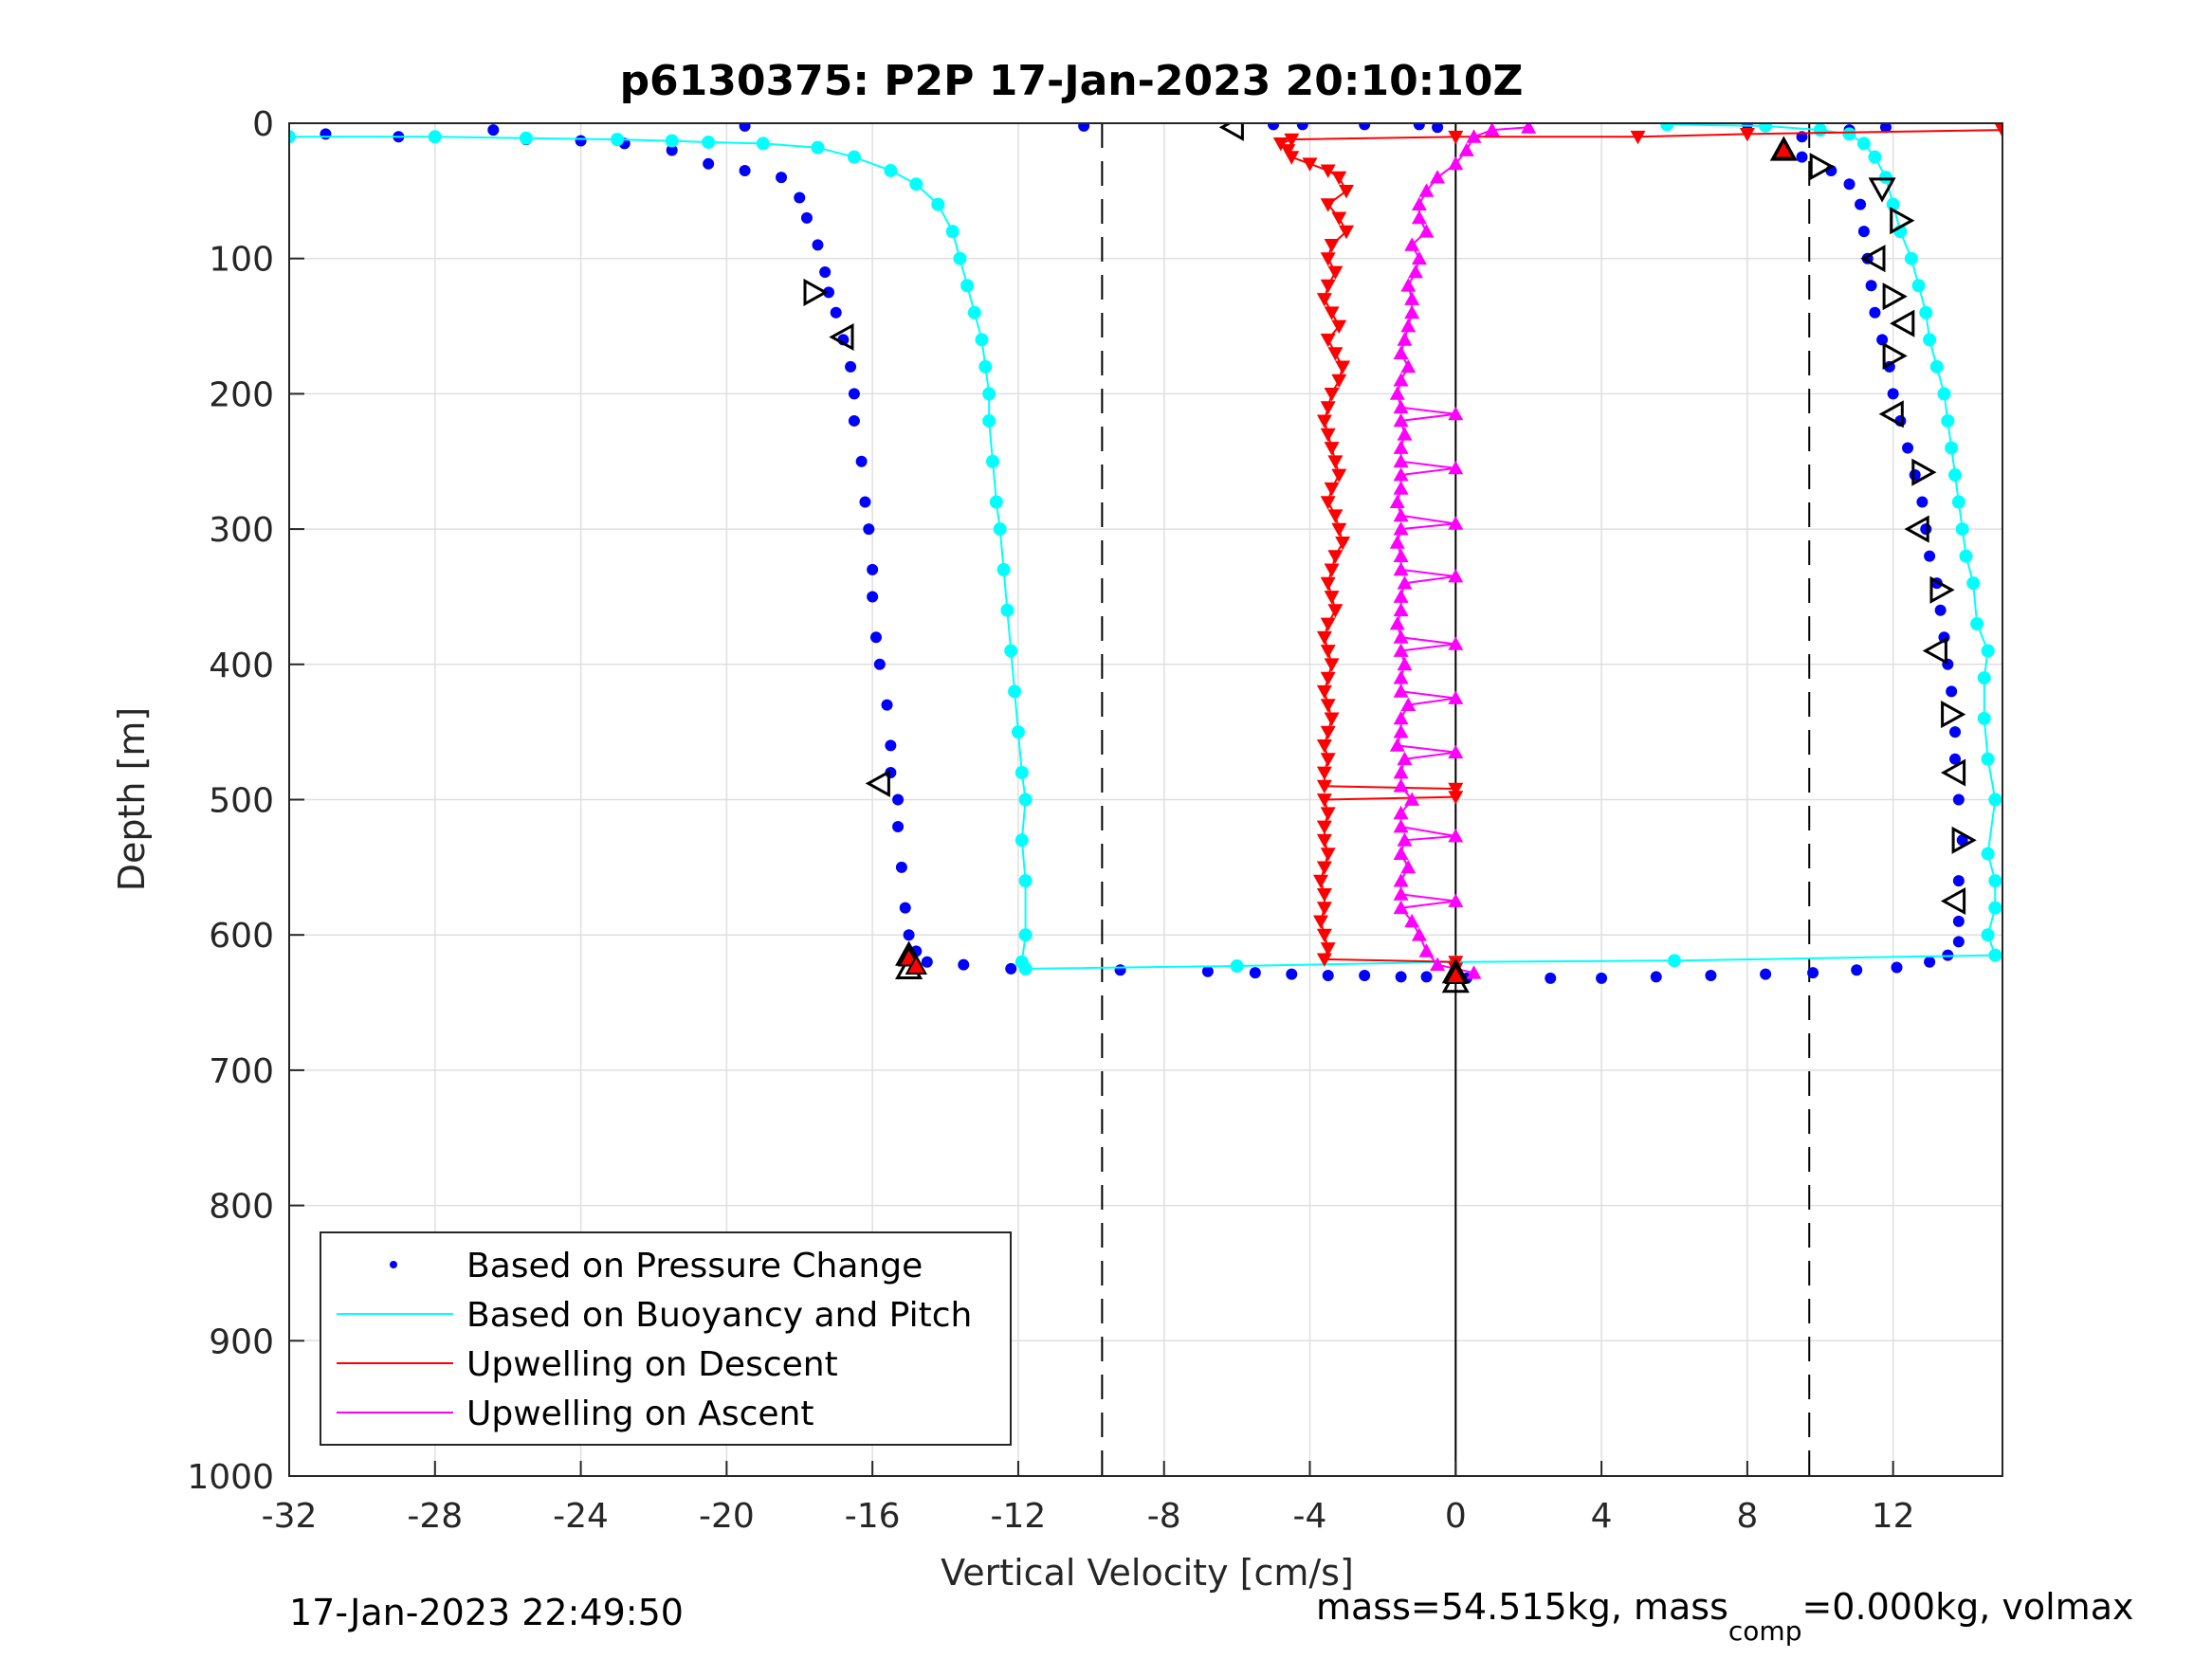 The width and height of the screenshot is (2212, 1659). Describe the element at coordinates (263, 124) in the screenshot. I see `y-tick-label: 0` at that location.